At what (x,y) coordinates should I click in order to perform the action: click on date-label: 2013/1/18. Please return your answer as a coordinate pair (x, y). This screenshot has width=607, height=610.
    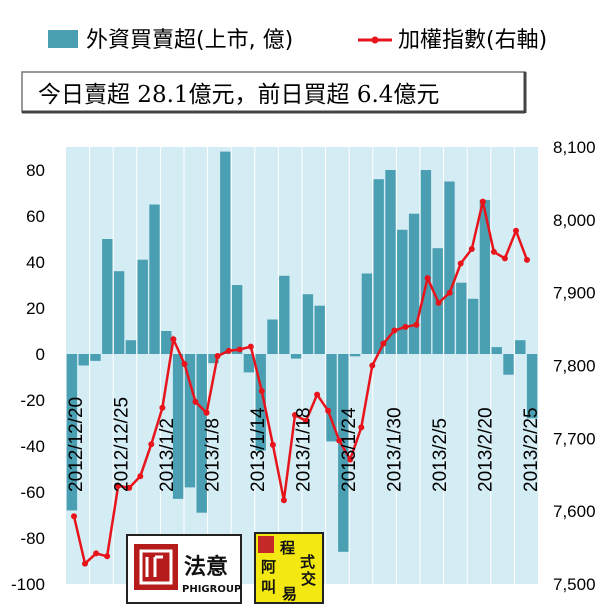
    Looking at the image, I should click on (304, 449).